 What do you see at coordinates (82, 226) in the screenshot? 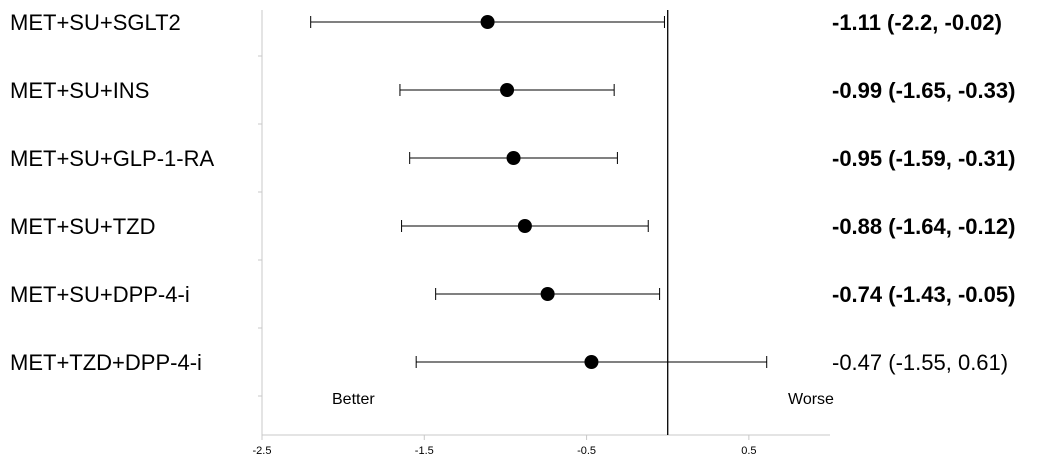
I see `row-label: MET+SU+TZD` at bounding box center [82, 226].